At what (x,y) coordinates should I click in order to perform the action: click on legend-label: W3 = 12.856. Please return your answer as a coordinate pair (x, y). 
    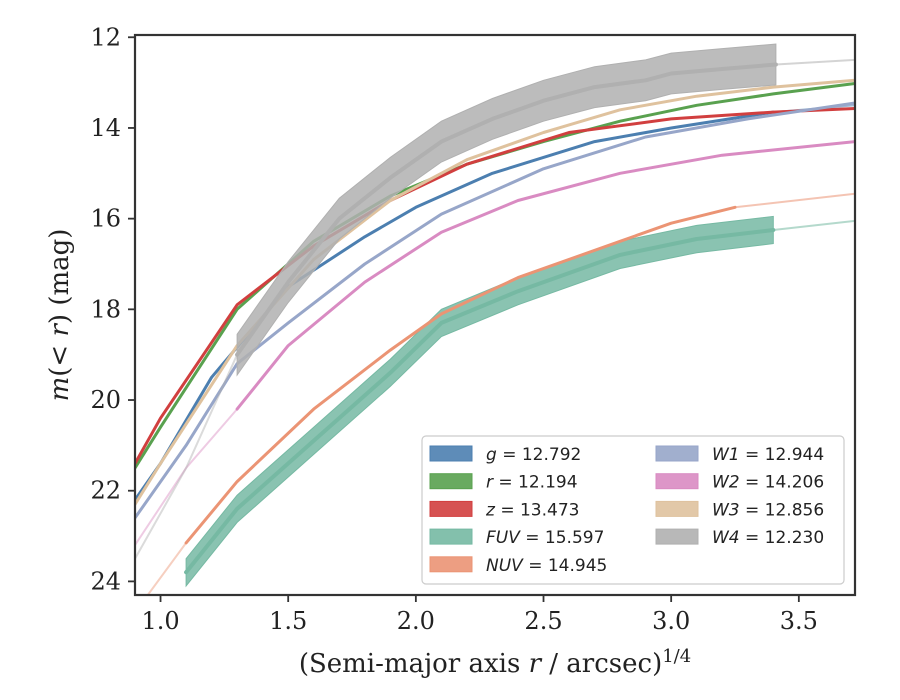
    Looking at the image, I should click on (768, 510).